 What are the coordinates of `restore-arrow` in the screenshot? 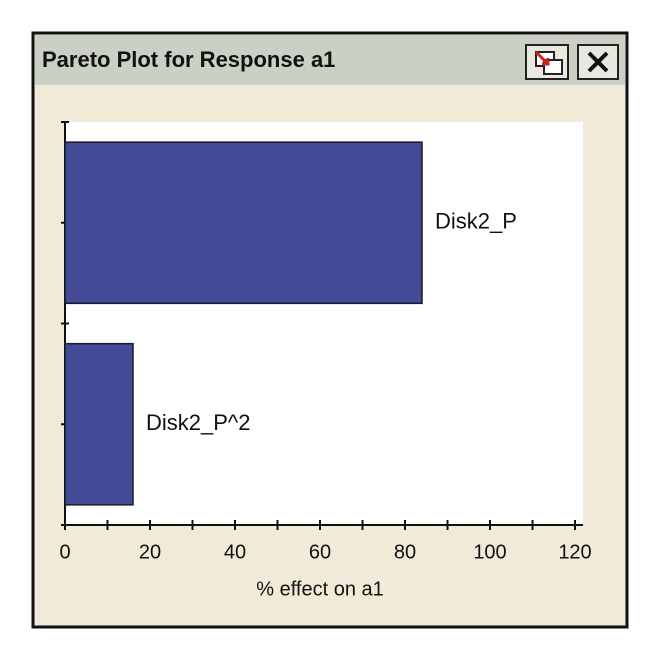 It's located at (542, 58).